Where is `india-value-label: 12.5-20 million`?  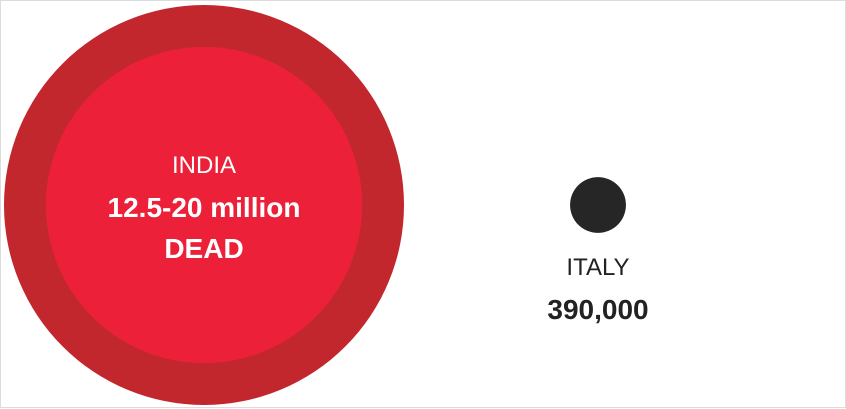
india-value-label: 12.5-20 million is located at coordinates (204, 207).